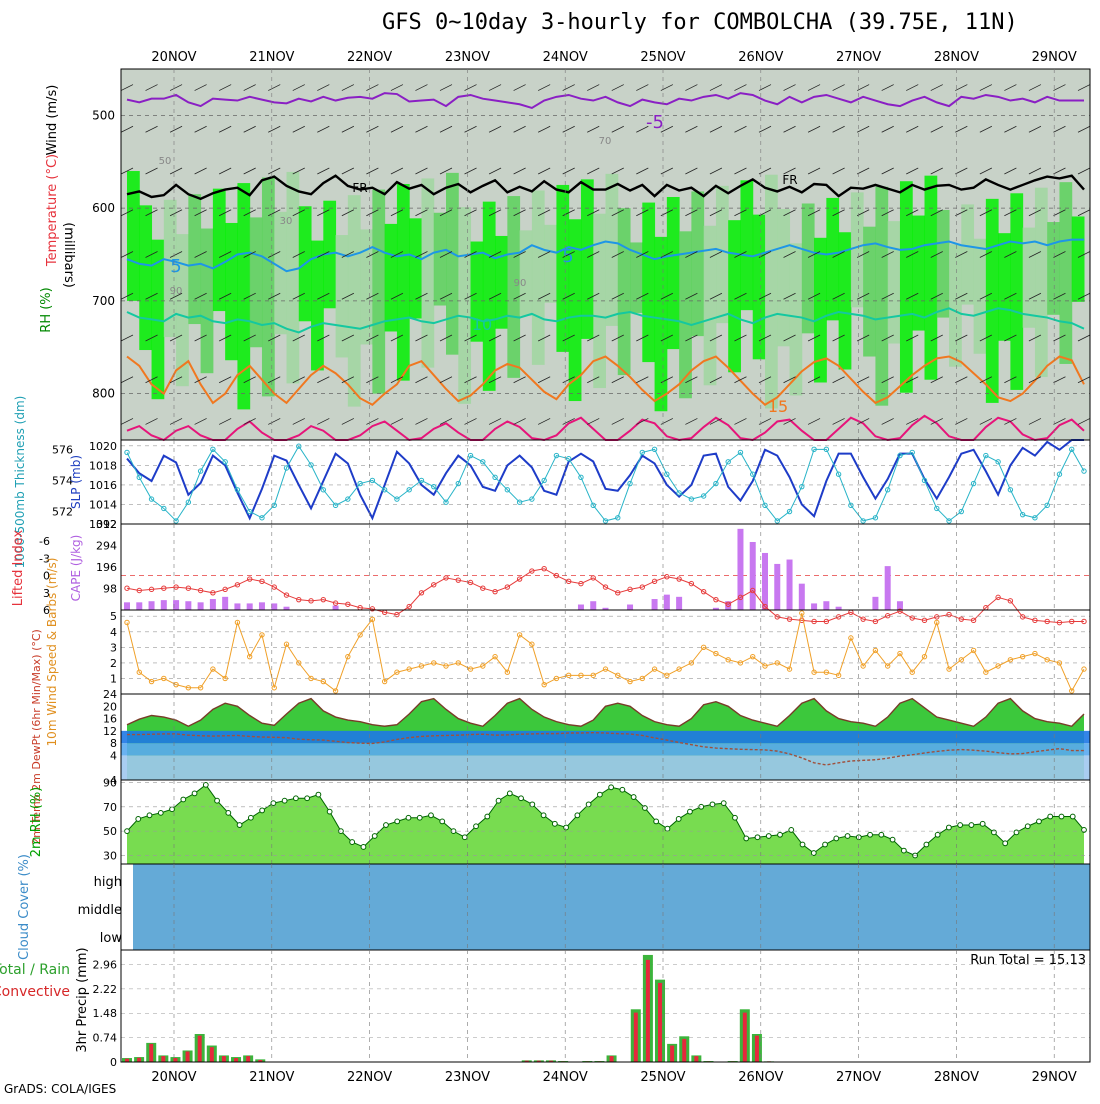 The width and height of the screenshot is (1100, 1104). What do you see at coordinates (565, 1077) in the screenshot?
I see `date-label-bottom: 24NOV` at bounding box center [565, 1077].